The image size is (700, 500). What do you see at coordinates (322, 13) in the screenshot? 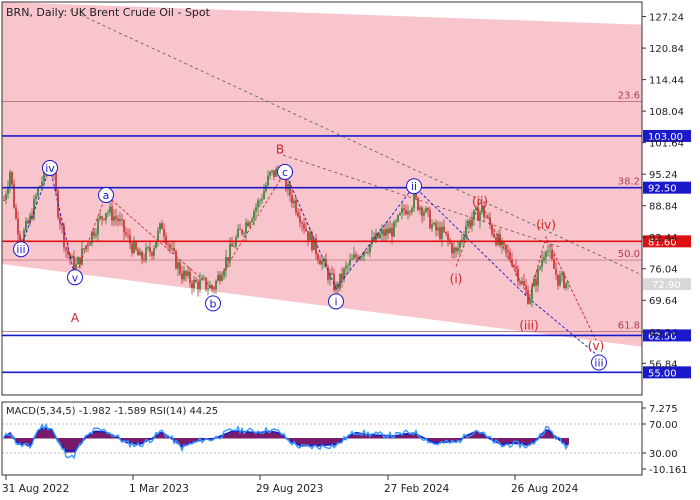
I see `channel-top-mask` at bounding box center [322, 13].